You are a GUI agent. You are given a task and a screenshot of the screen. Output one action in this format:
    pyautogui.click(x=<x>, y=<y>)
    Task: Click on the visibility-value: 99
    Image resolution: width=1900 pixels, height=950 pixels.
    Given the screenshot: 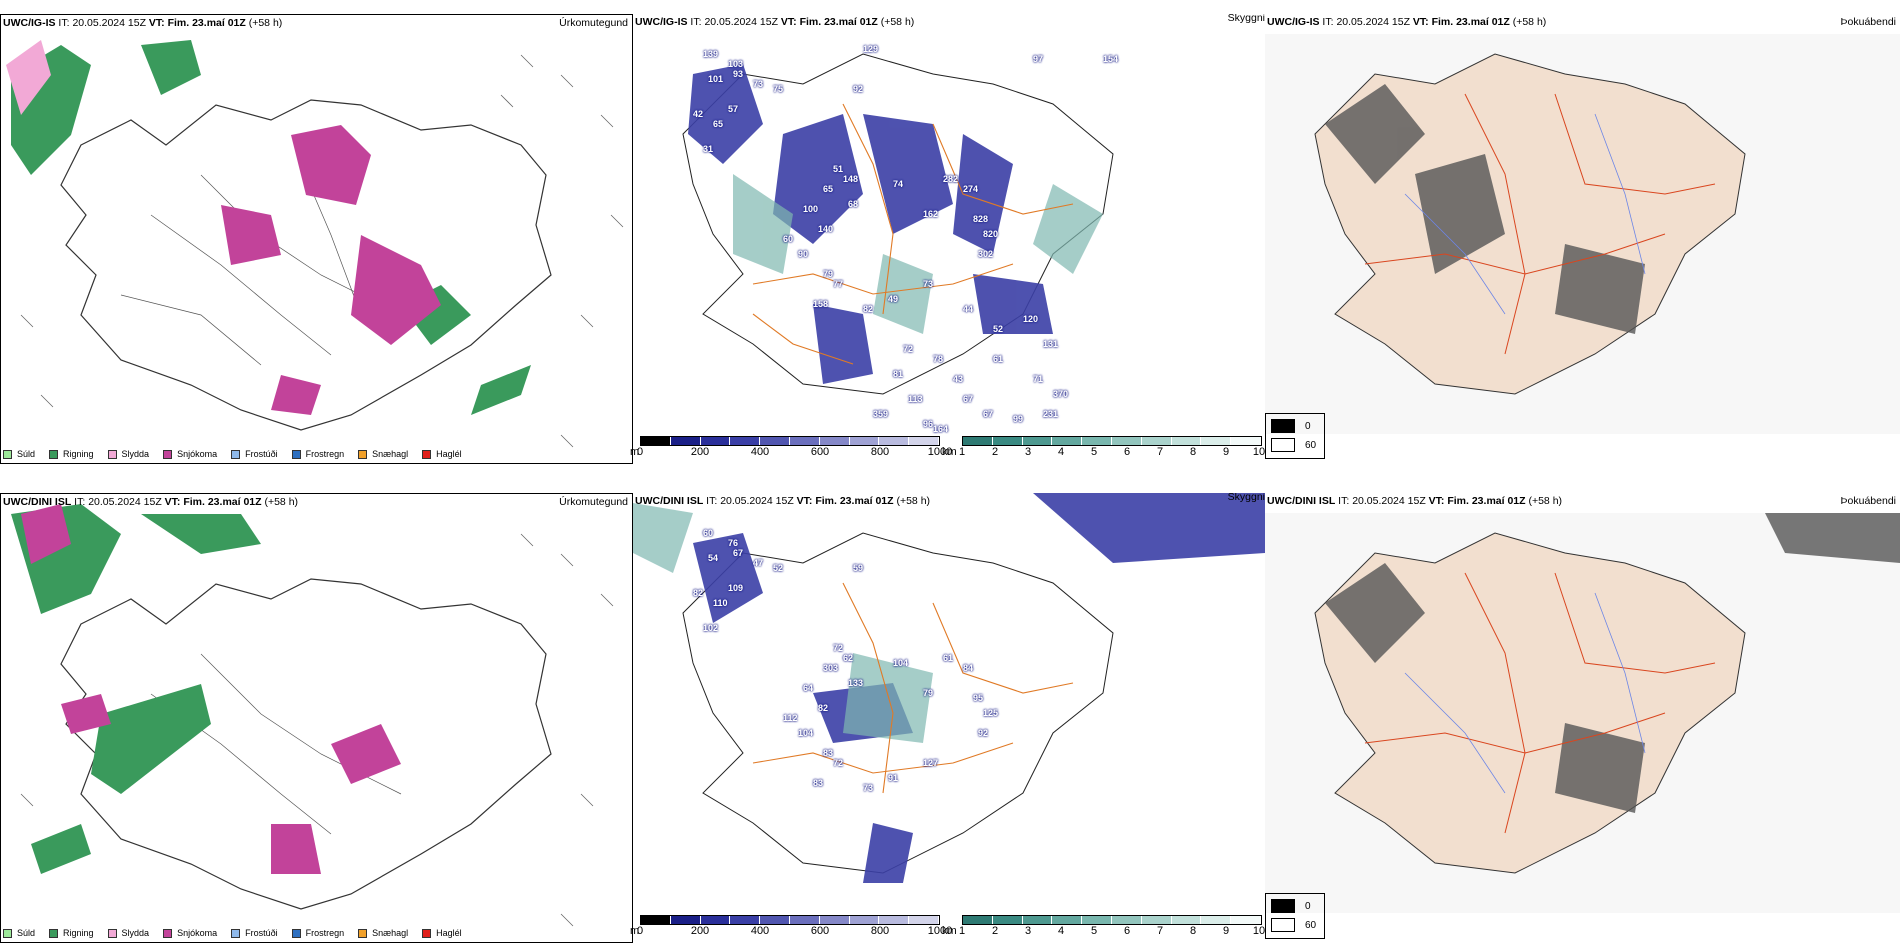 What is the action you would take?
    pyautogui.click(x=1018, y=419)
    